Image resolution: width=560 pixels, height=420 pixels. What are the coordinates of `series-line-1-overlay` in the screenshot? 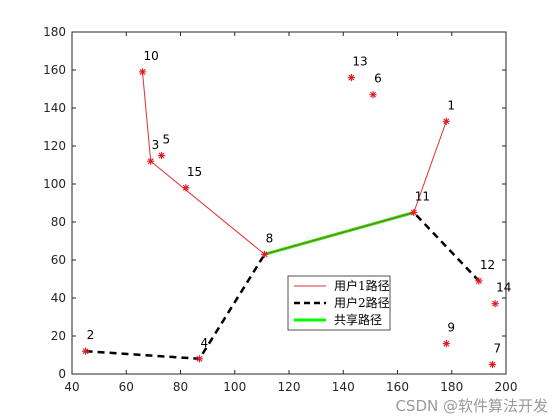 It's located at (339, 233).